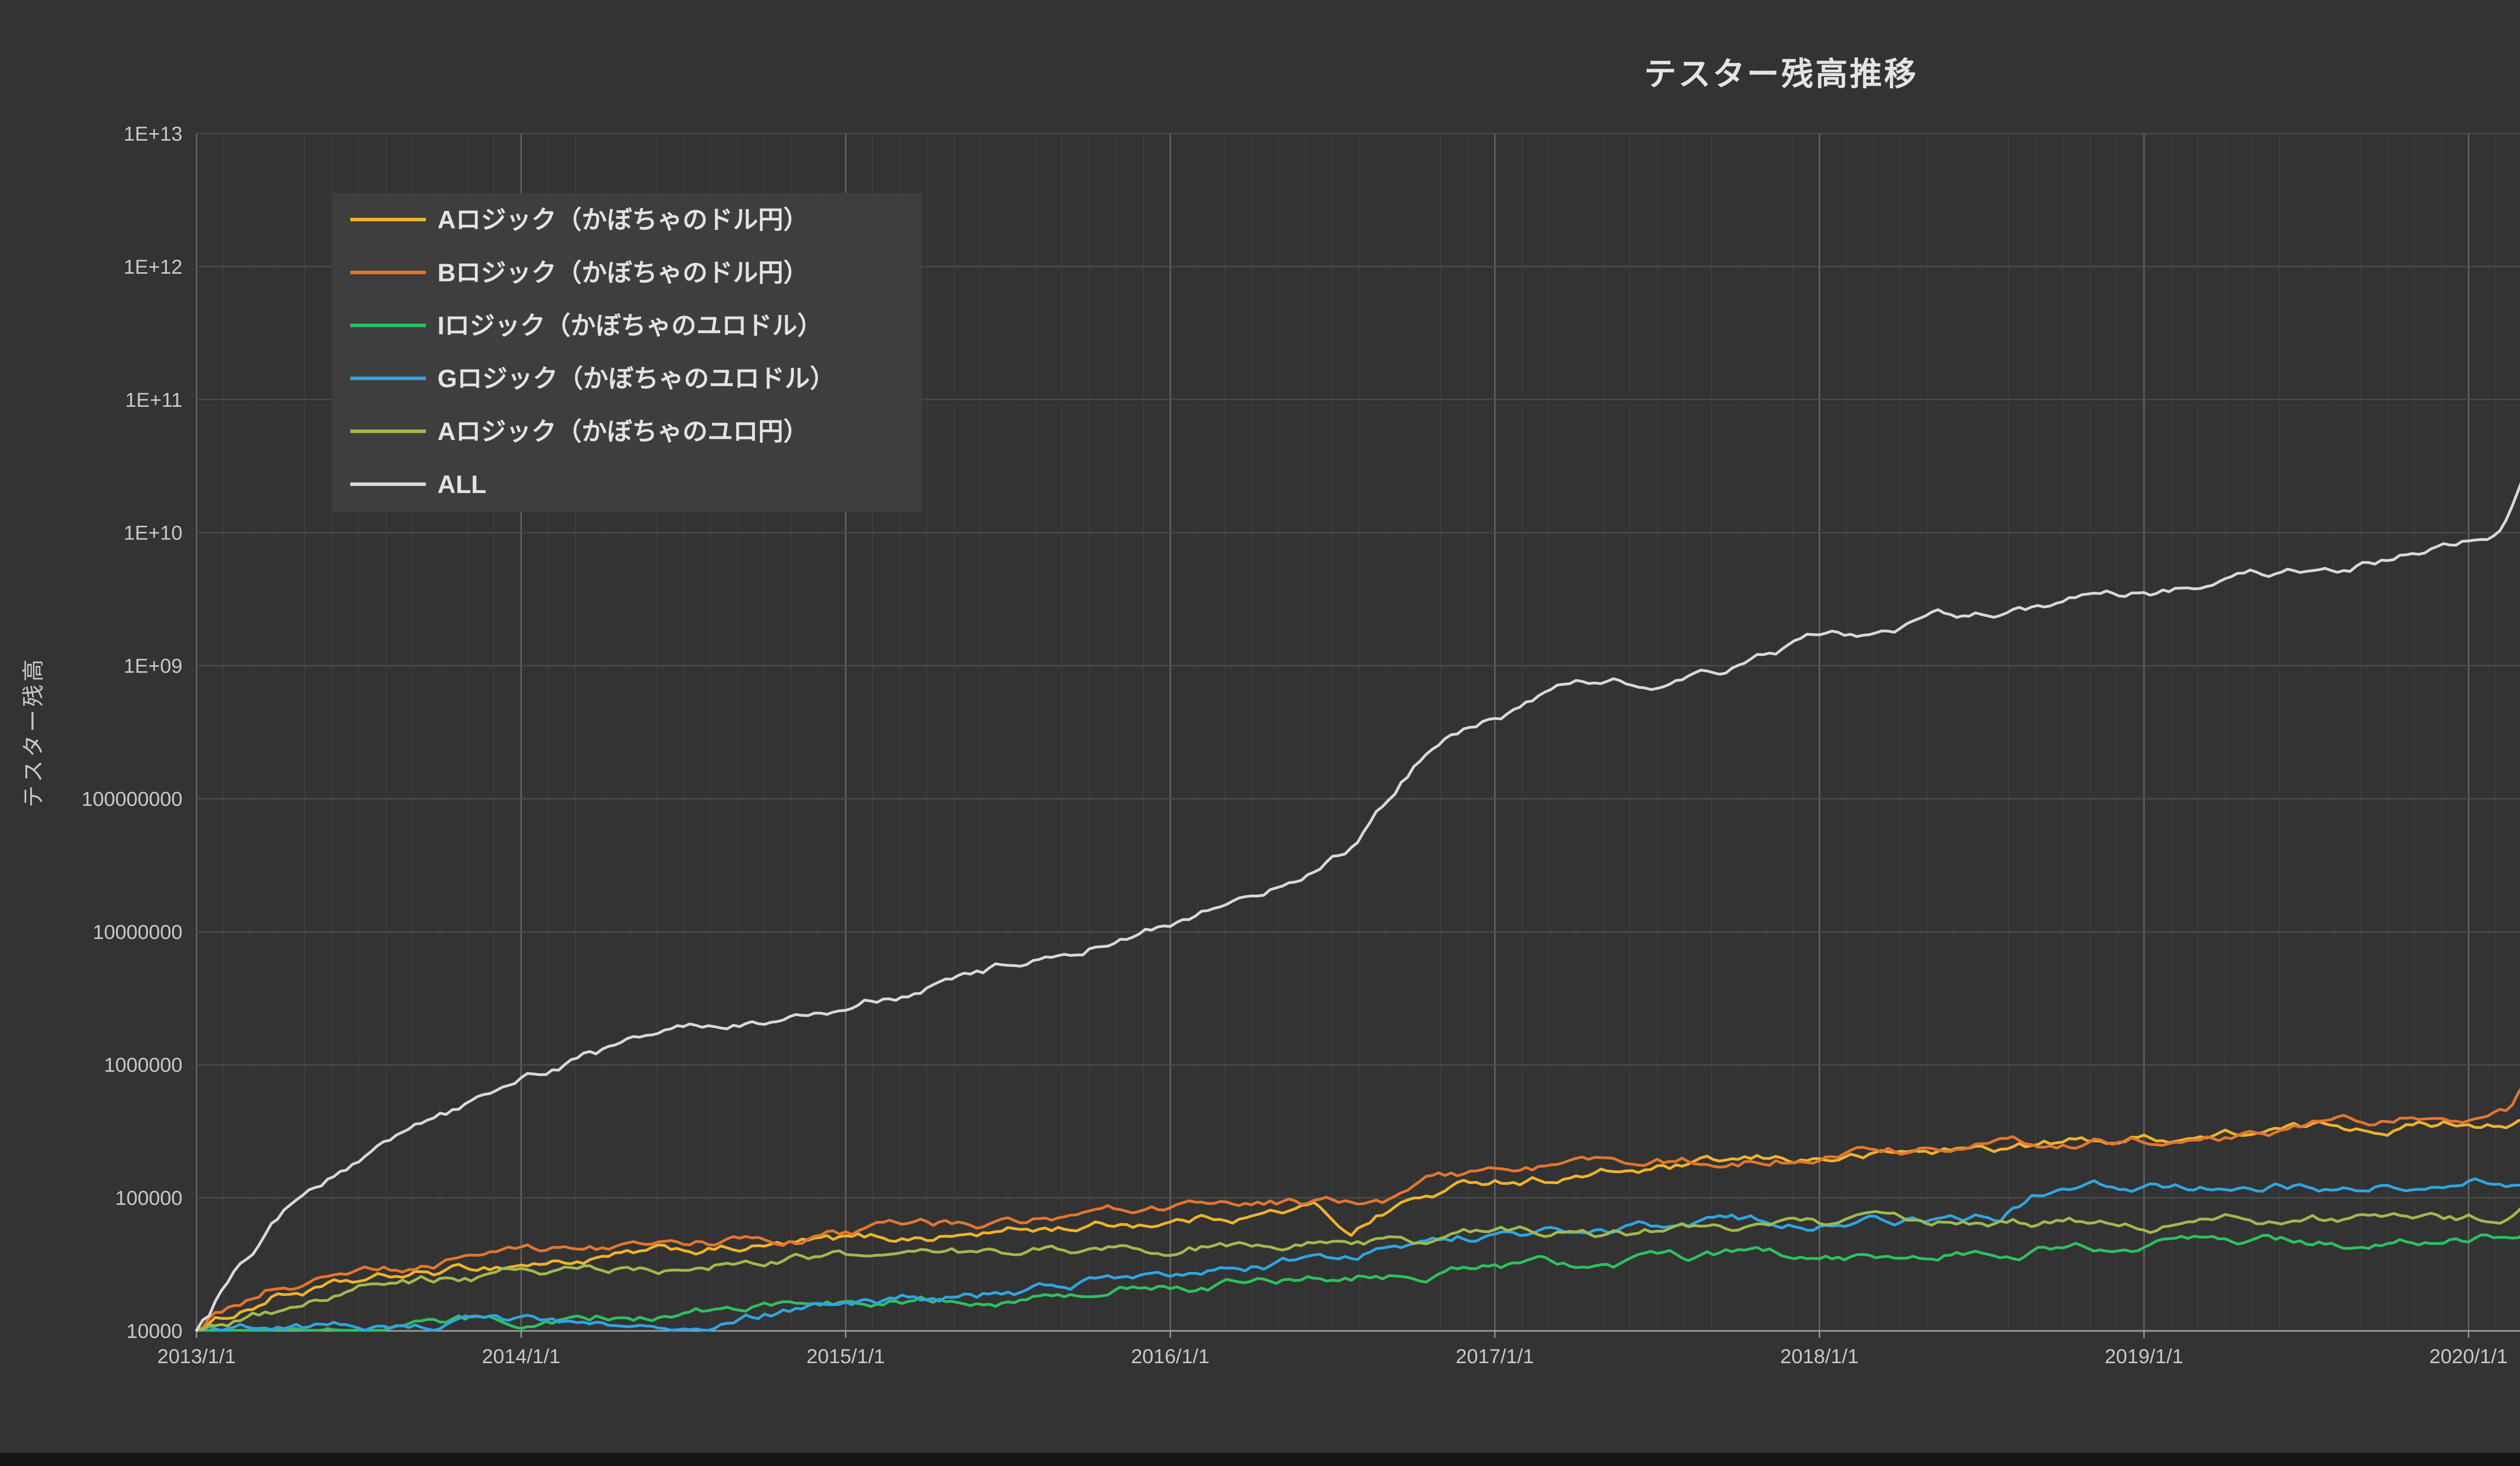 Image resolution: width=2520 pixels, height=1466 pixels. I want to click on y-tick-label: 1000000, so click(143, 1065).